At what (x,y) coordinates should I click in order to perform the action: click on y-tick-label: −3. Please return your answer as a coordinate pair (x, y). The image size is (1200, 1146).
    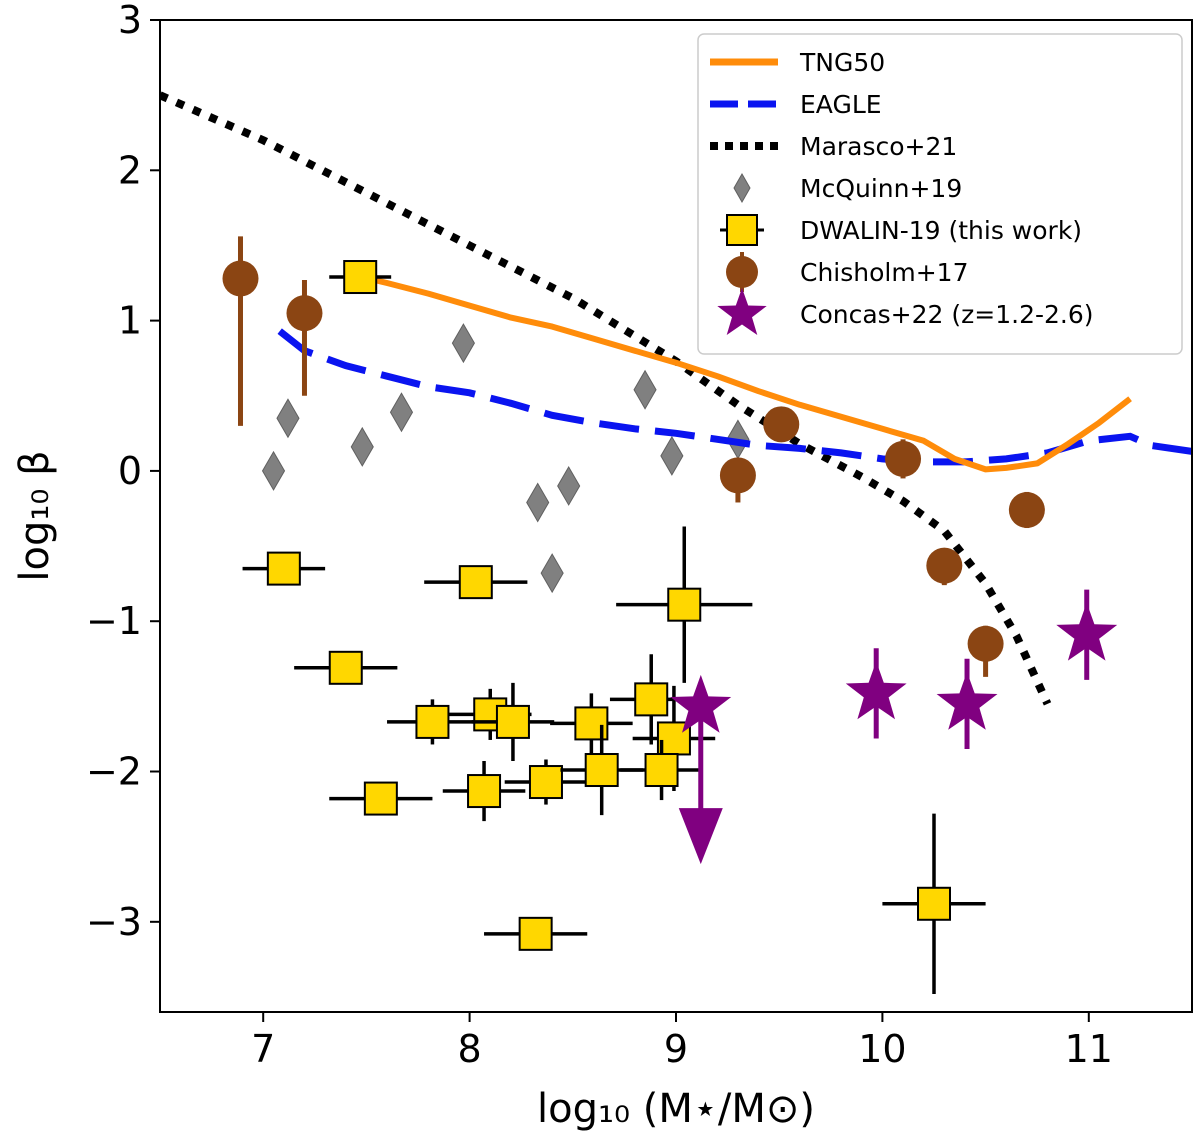
    Looking at the image, I should click on (114, 922).